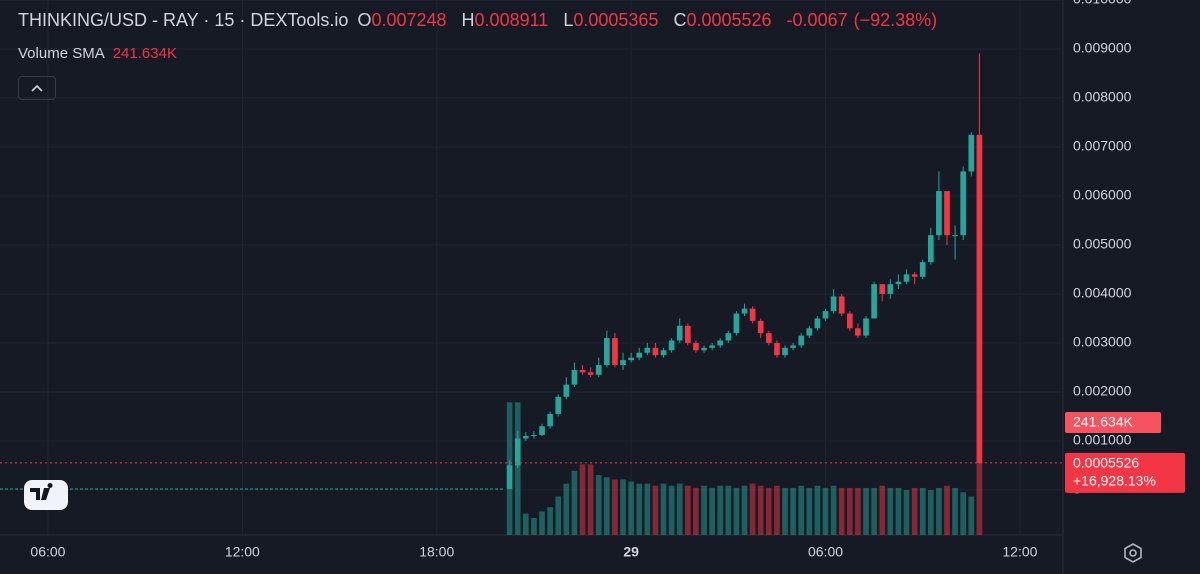  Describe the element at coordinates (1102, 97) in the screenshot. I see `y-tick-label: 0.008000` at that location.